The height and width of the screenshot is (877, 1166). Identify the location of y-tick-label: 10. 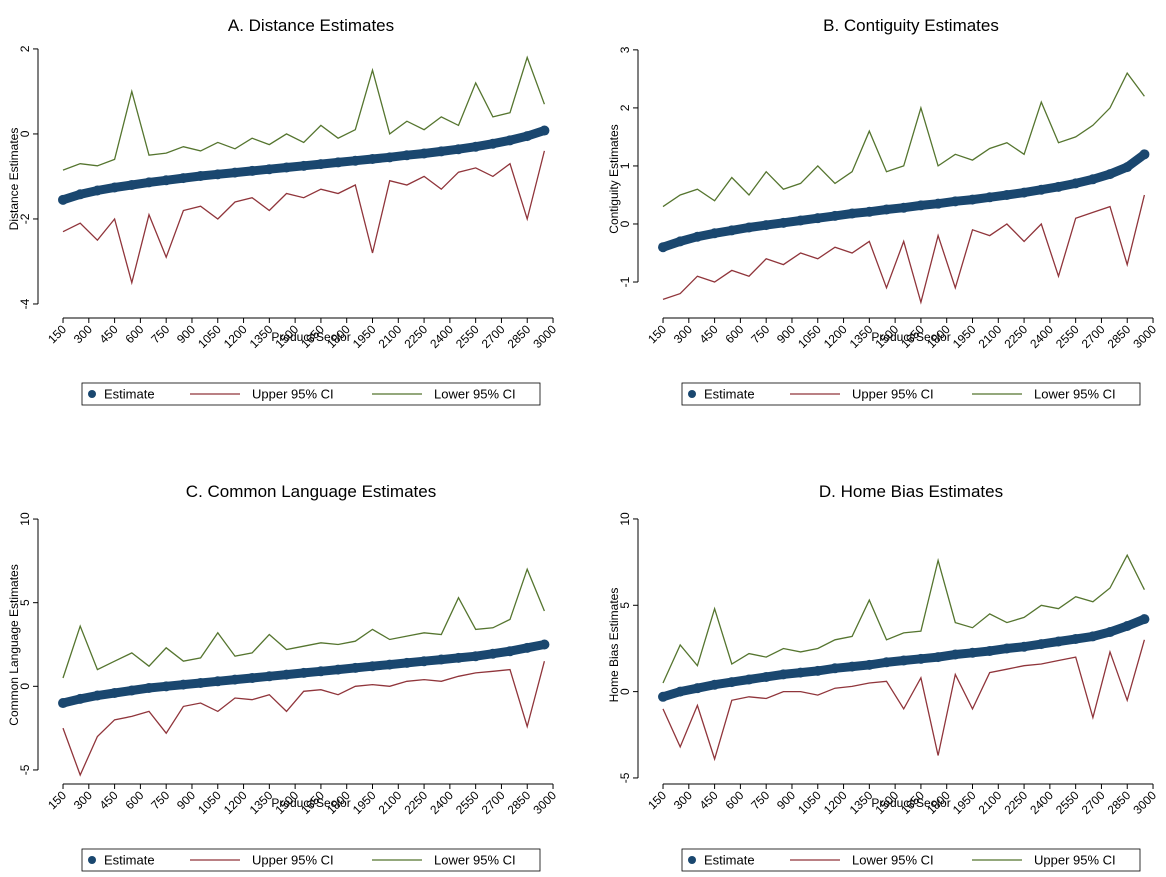
(625, 519).